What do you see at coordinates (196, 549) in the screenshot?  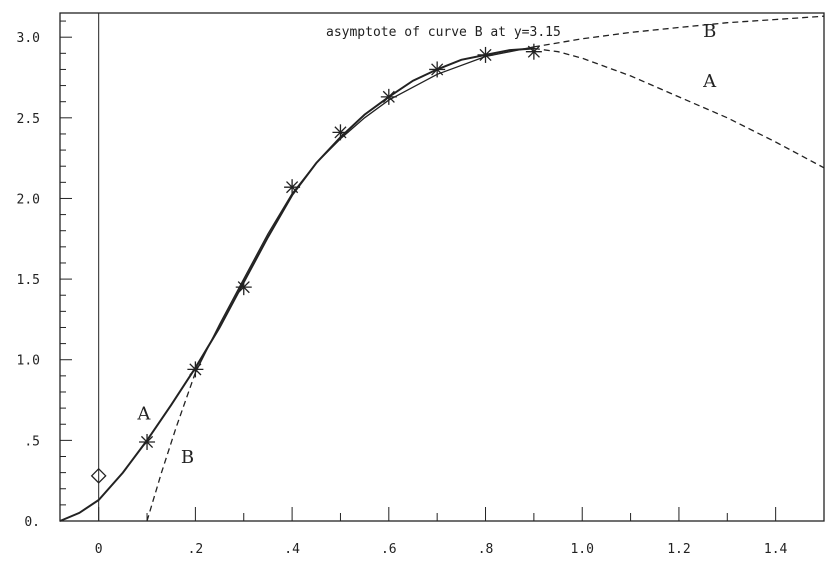 I see `x-tick-label: .2` at bounding box center [196, 549].